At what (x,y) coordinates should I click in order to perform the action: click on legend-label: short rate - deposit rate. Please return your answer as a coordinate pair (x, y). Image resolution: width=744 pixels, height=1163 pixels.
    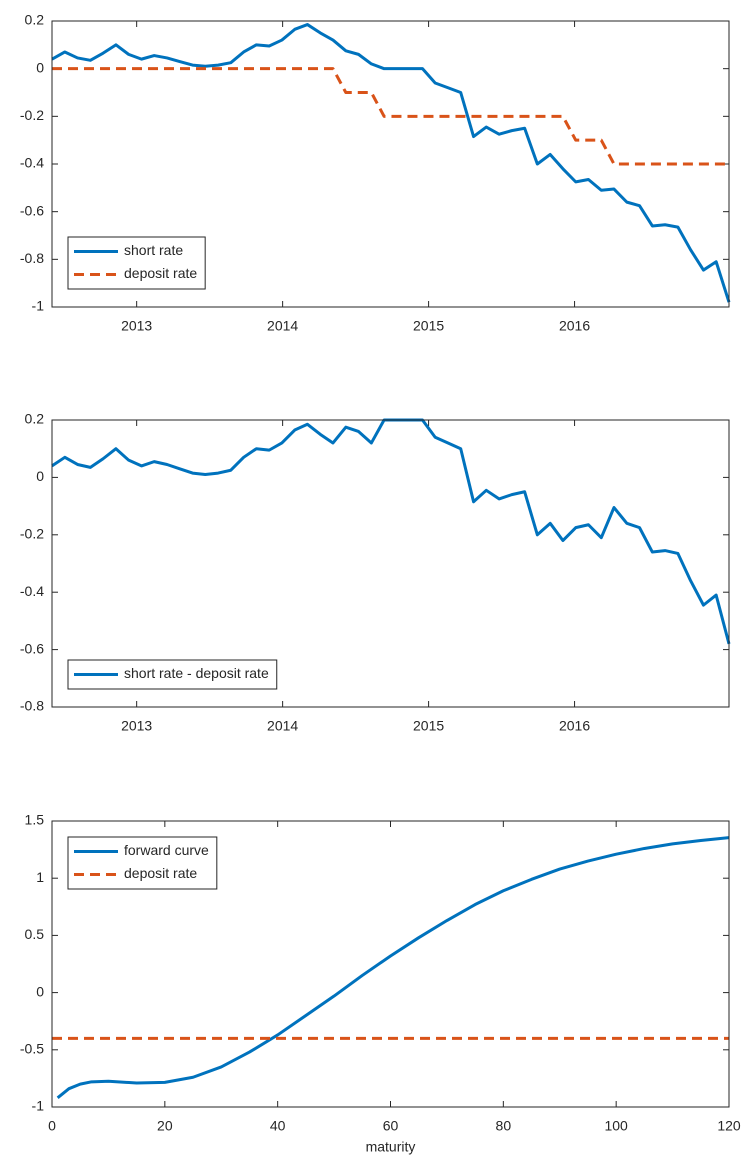
    Looking at the image, I should click on (196, 673).